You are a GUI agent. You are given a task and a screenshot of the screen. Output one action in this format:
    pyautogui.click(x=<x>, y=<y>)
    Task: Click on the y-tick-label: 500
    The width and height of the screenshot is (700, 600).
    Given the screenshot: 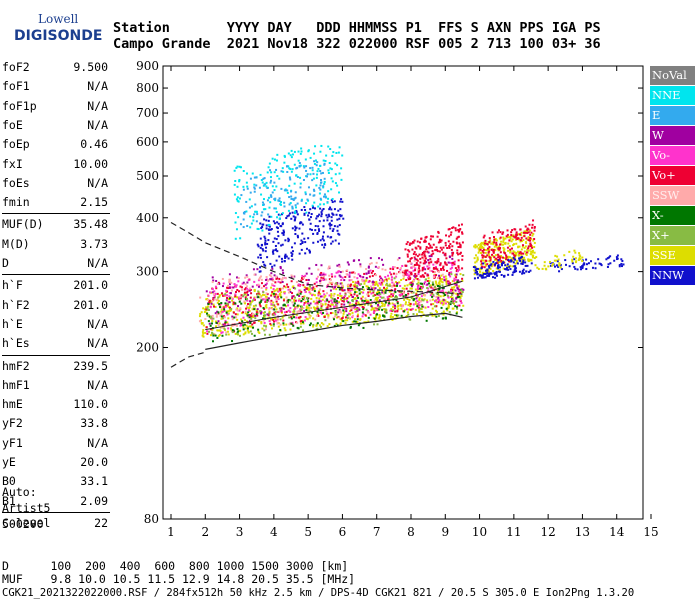 What is the action you would take?
    pyautogui.click(x=147, y=176)
    